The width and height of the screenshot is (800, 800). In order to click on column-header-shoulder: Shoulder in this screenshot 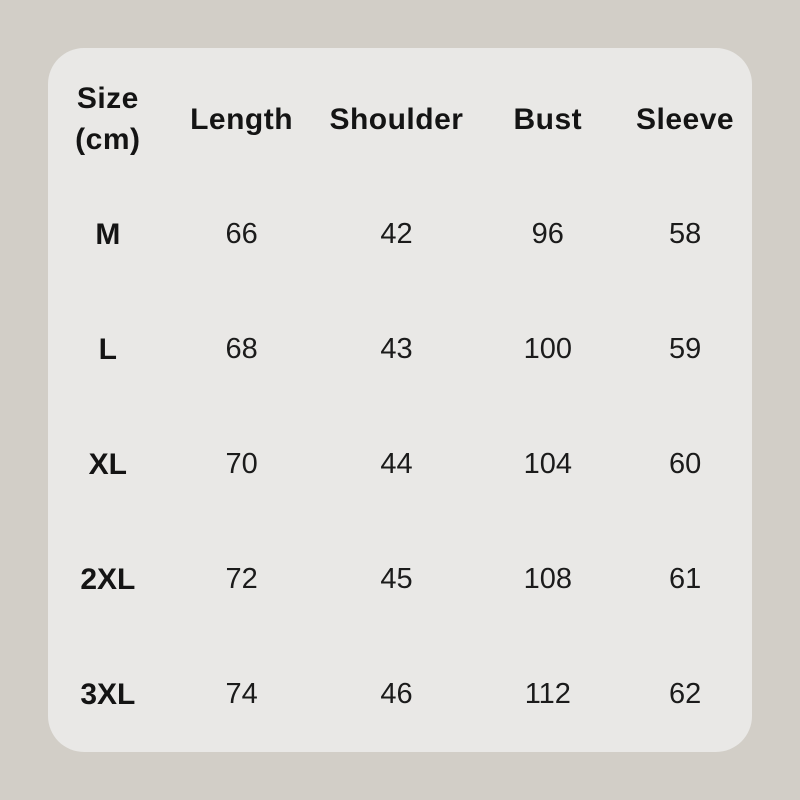, I will do `click(396, 119)`.